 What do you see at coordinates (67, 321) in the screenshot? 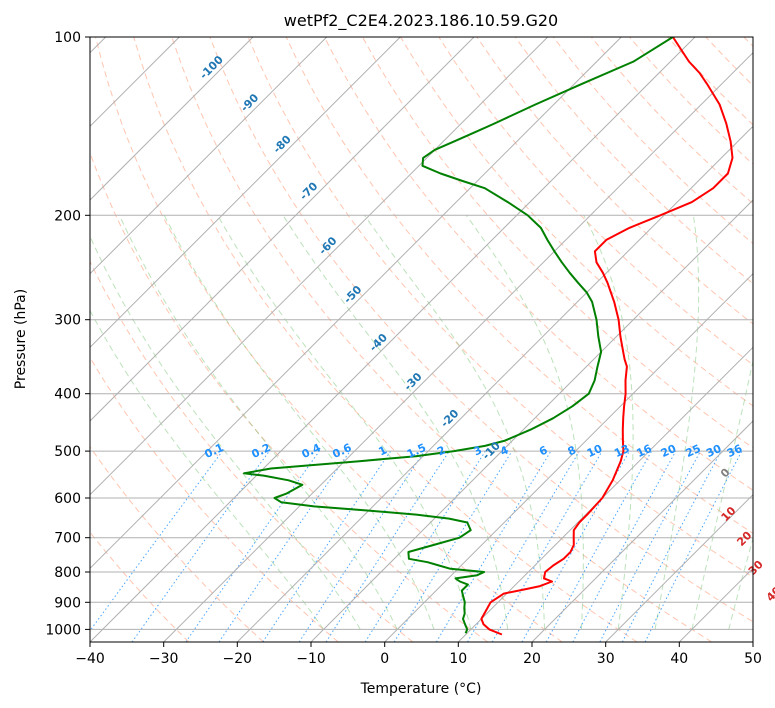
I see `y-tick-label: 300` at bounding box center [67, 321].